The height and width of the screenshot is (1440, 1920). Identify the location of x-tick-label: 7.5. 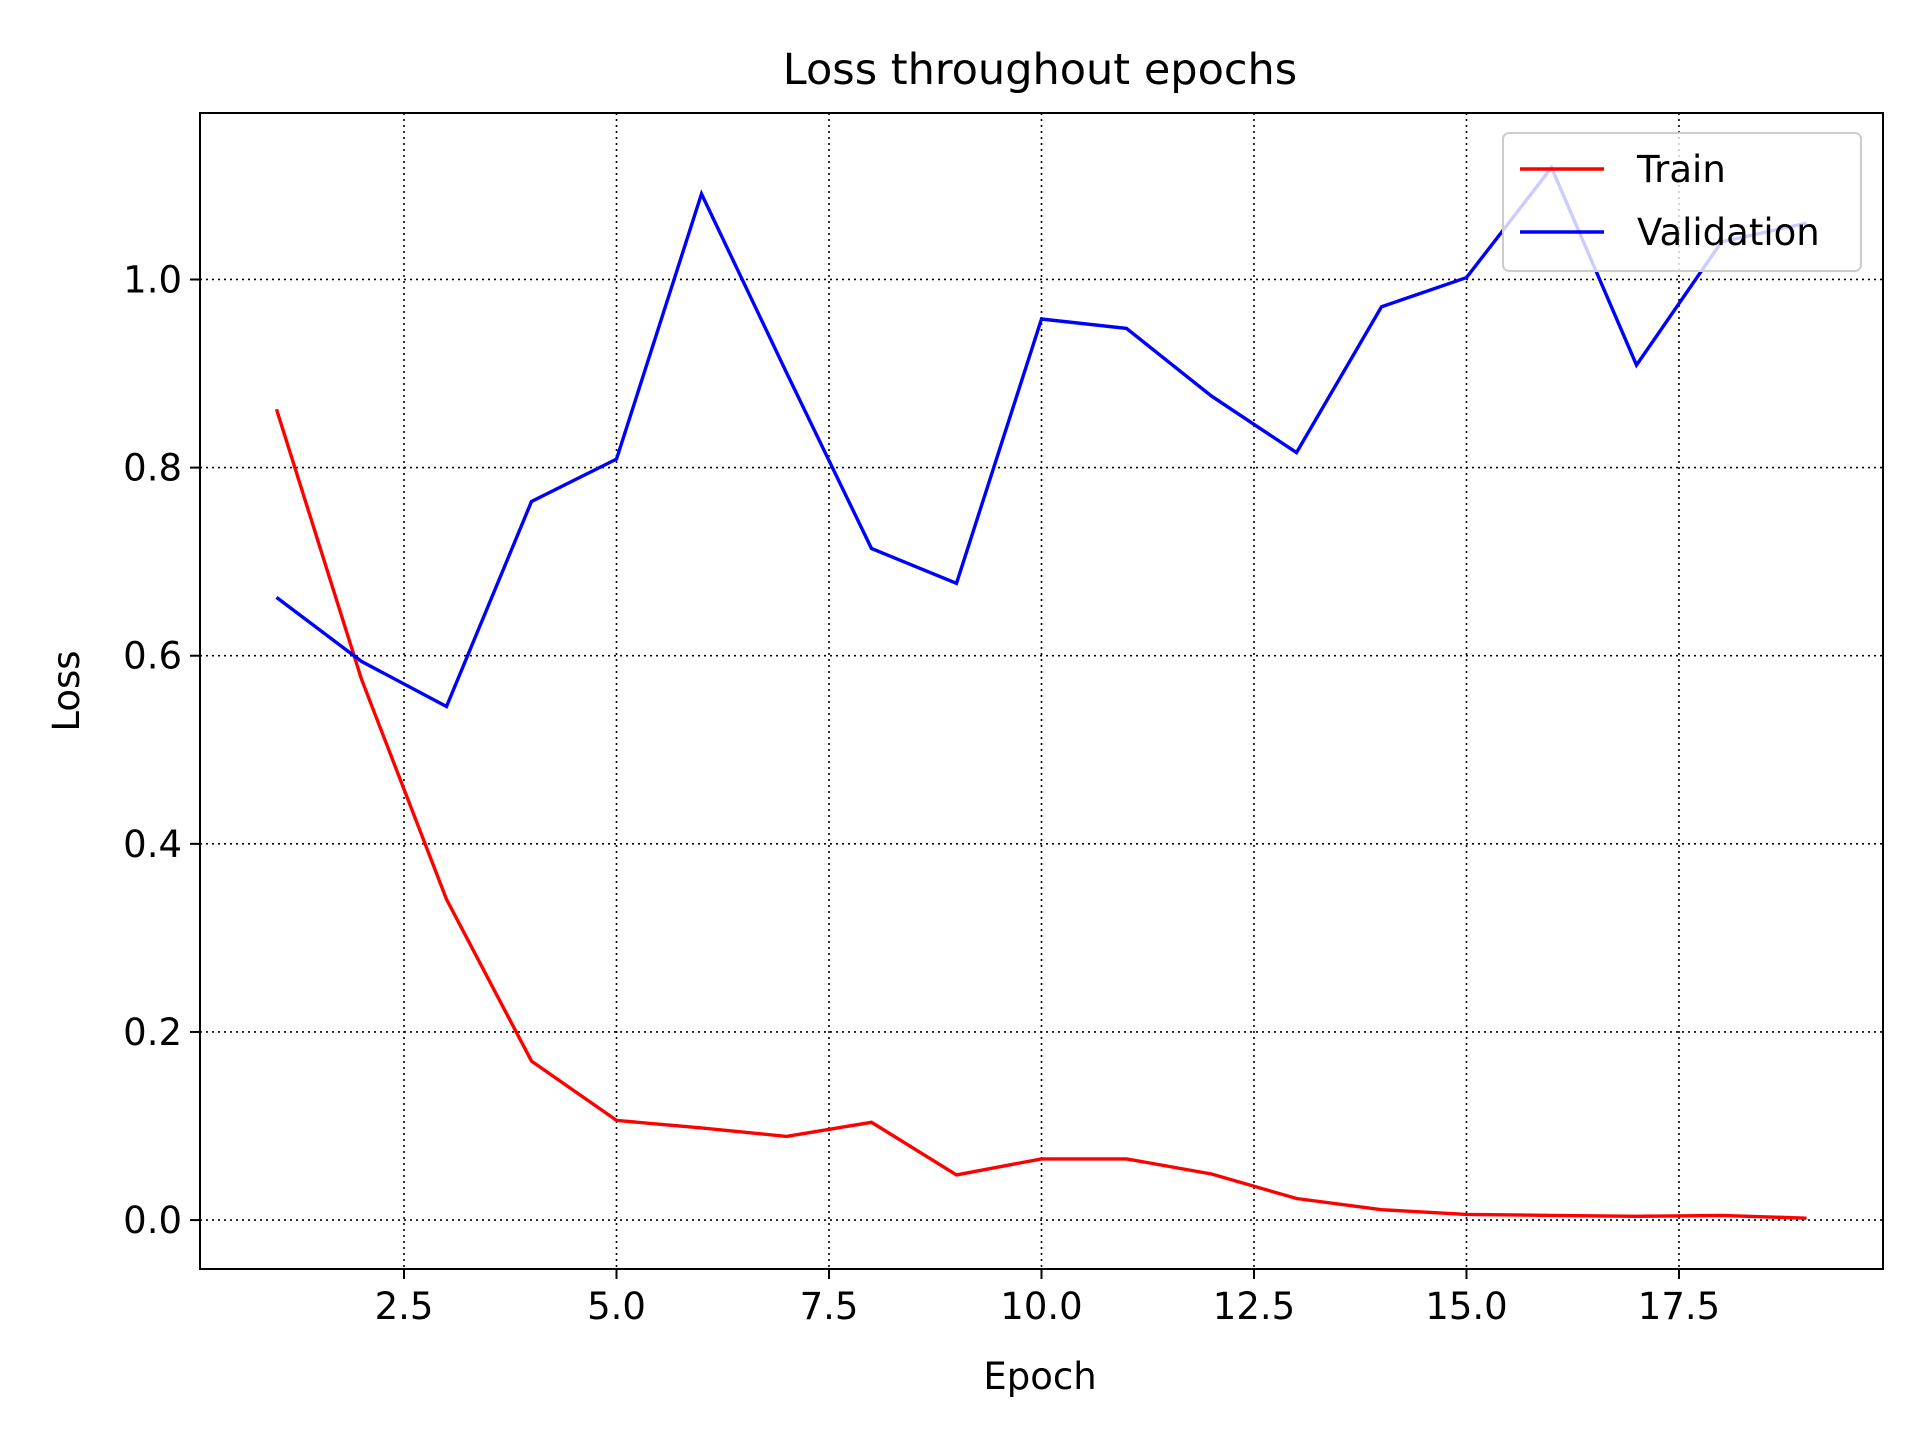
(829, 1306).